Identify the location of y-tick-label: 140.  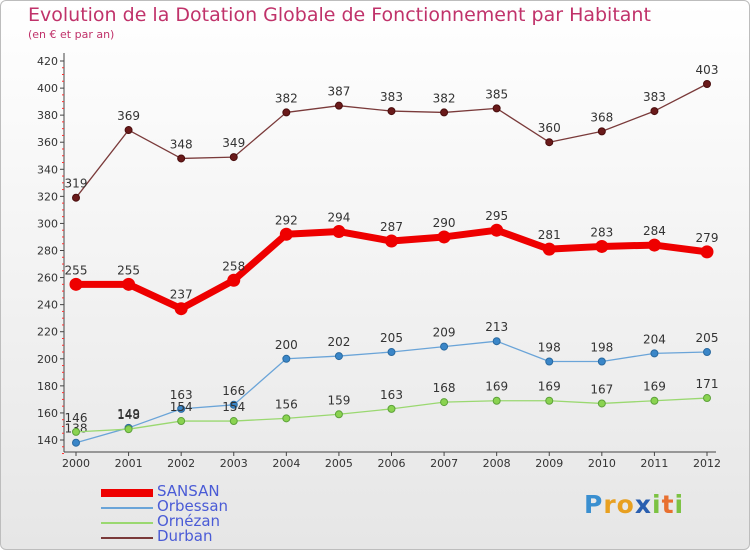
(47, 440).